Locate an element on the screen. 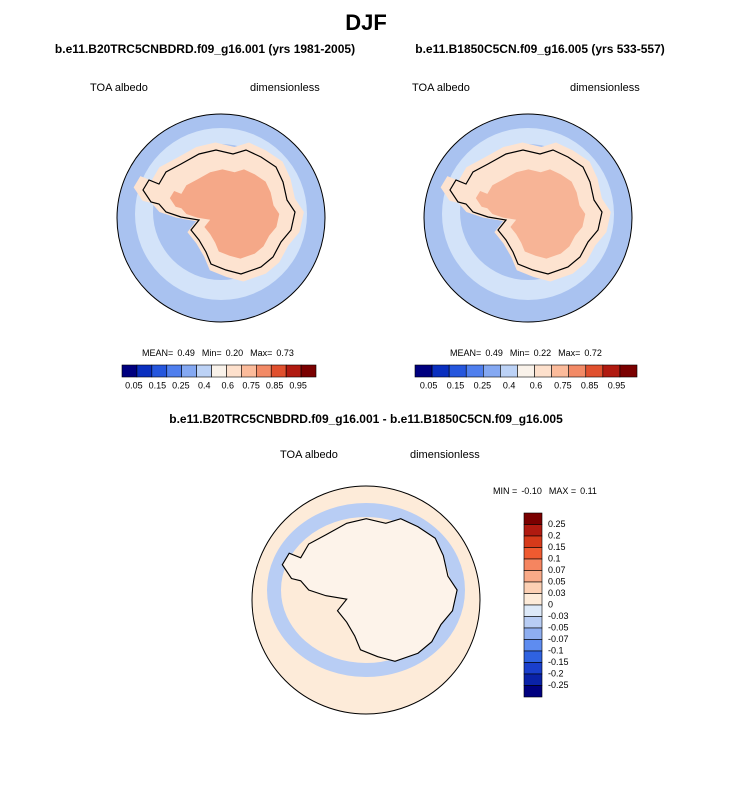 Image resolution: width=733 pixels, height=791 pixels. stat: MAX = is located at coordinates (562, 491).